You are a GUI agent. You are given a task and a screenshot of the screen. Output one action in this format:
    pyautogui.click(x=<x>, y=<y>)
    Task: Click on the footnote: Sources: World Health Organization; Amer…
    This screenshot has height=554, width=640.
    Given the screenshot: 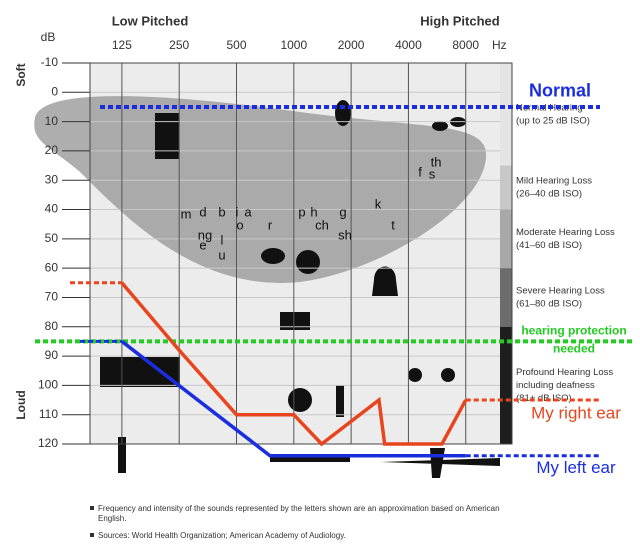 What is the action you would take?
    pyautogui.click(x=222, y=535)
    